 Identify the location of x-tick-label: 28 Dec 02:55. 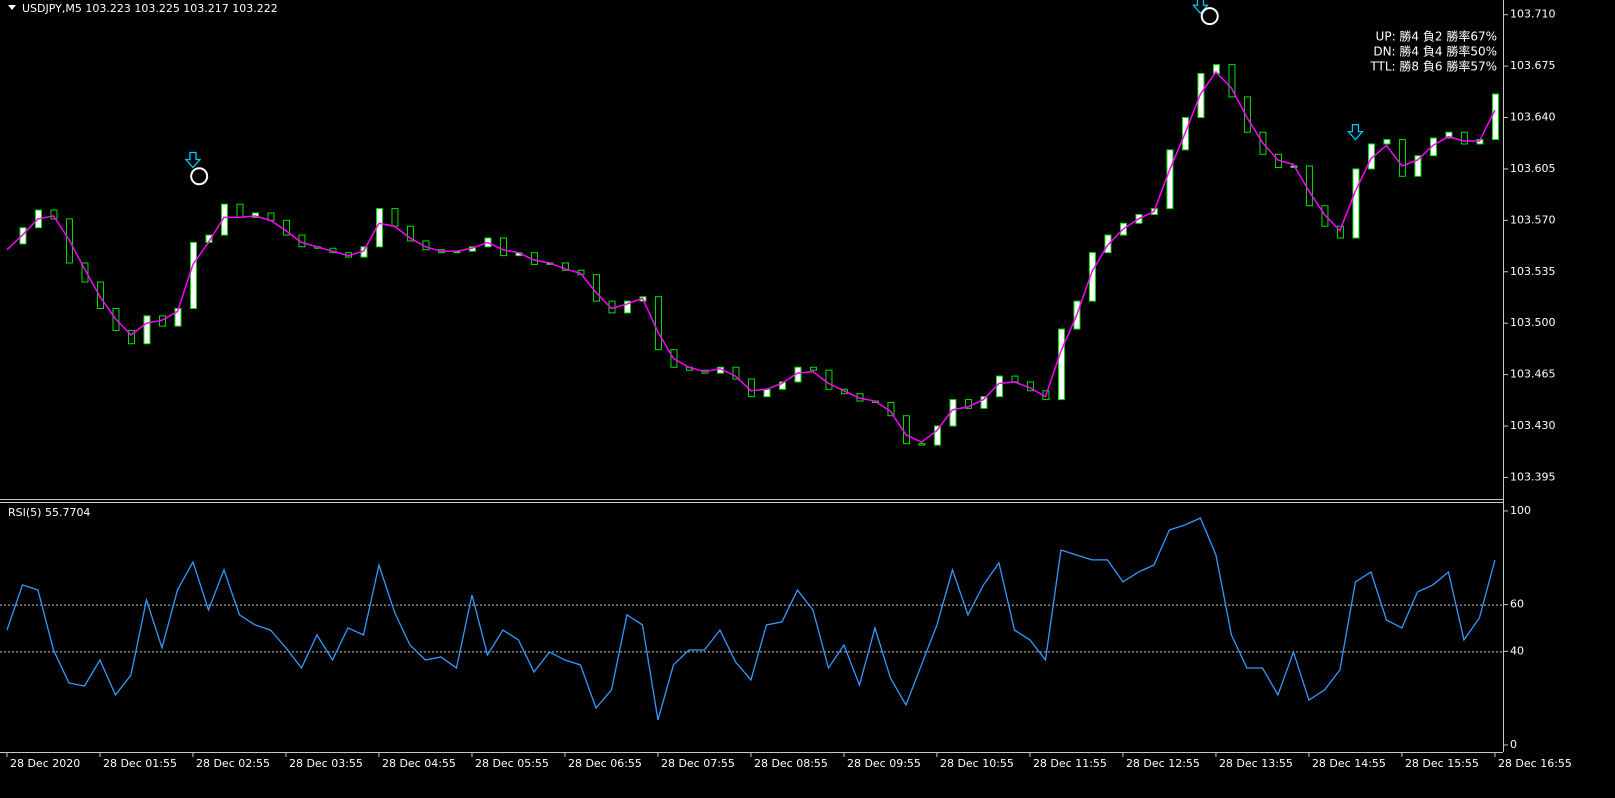
(233, 763).